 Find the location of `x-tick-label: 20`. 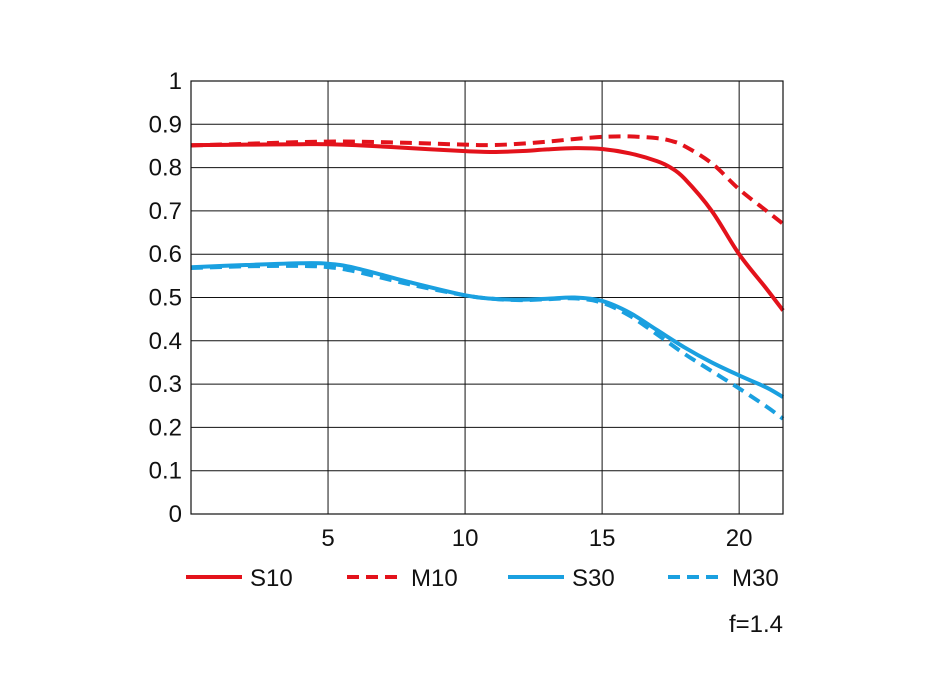

x-tick-label: 20 is located at coordinates (739, 538).